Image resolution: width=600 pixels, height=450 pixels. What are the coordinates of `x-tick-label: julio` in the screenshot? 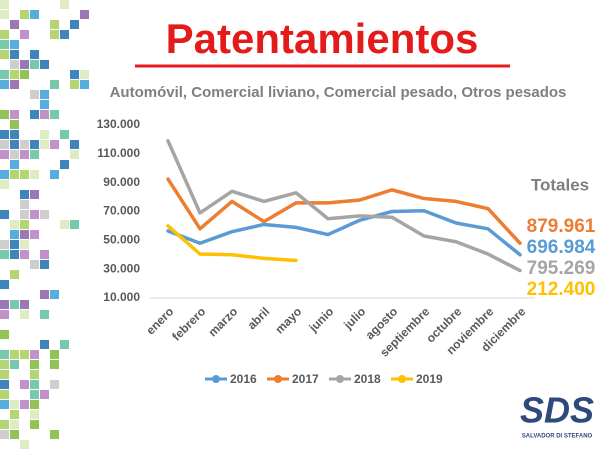 It's located at (354, 318).